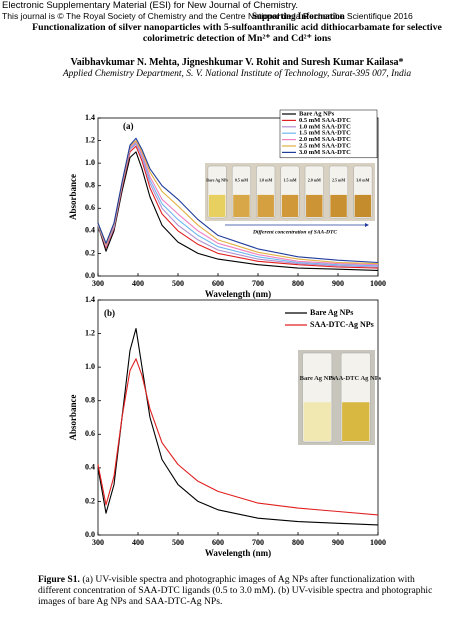  What do you see at coordinates (325, 139) in the screenshot?
I see `legend-label: 2.0 mM SAA-DTC` at bounding box center [325, 139].